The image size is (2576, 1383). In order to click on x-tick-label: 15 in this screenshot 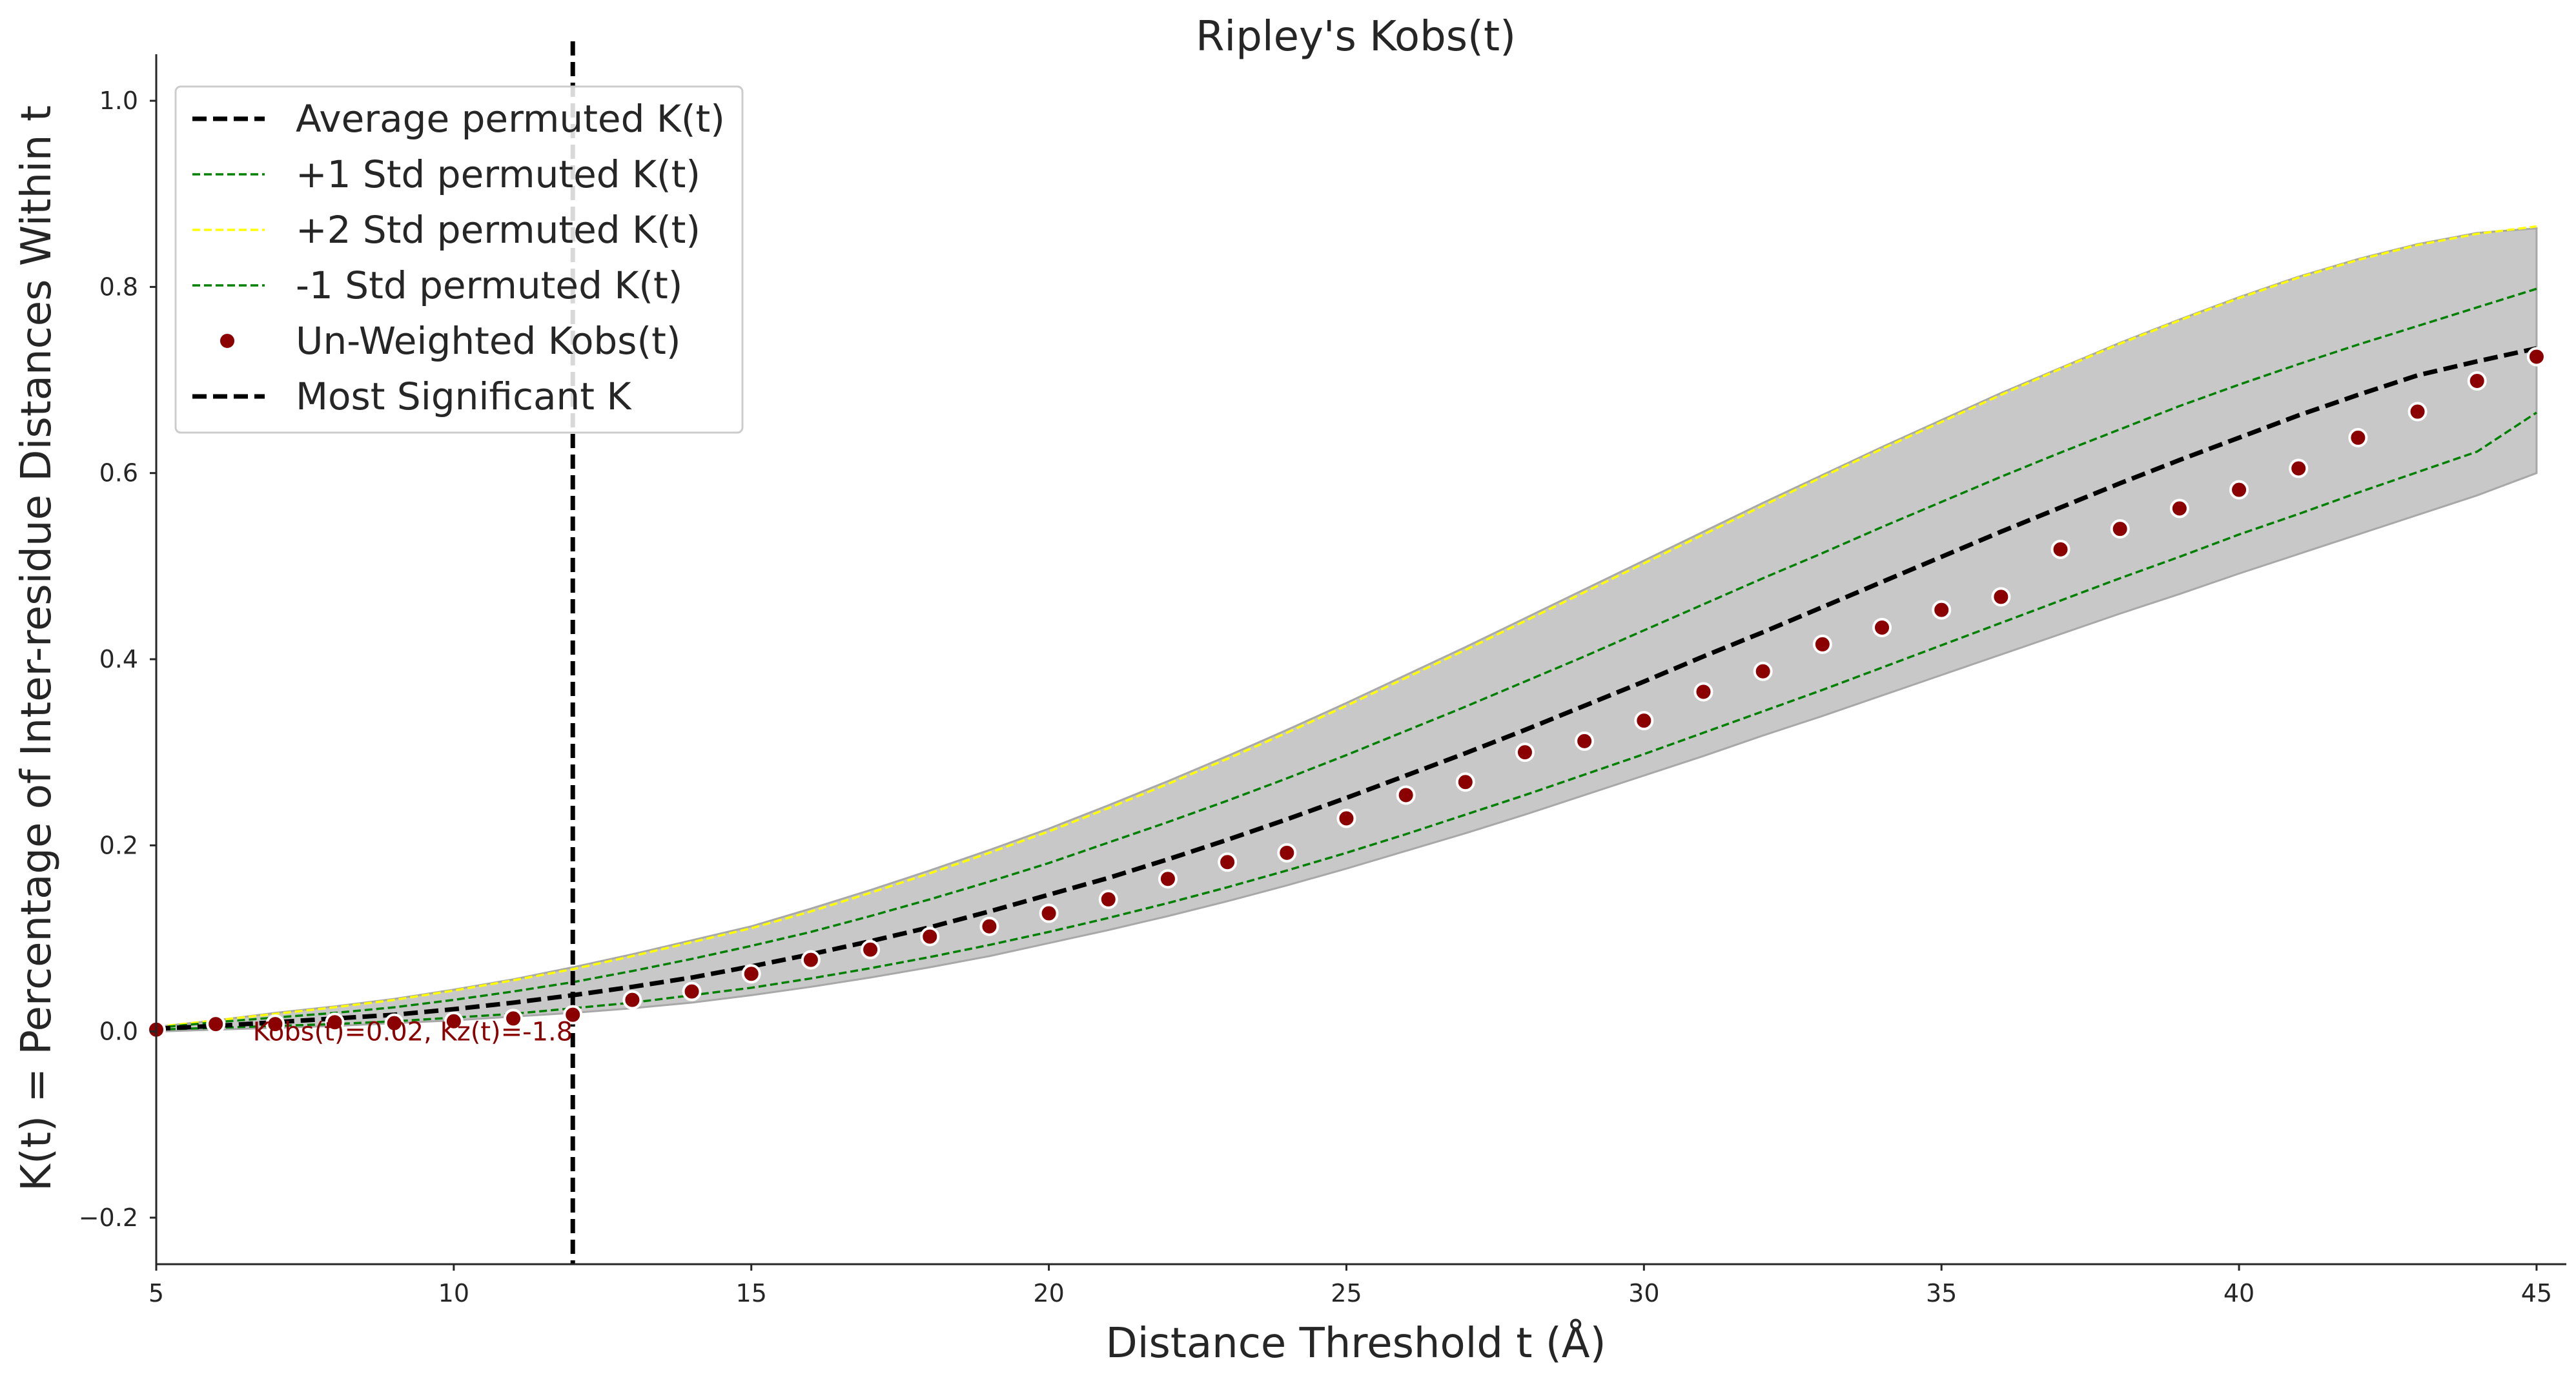, I will do `click(752, 1293)`.